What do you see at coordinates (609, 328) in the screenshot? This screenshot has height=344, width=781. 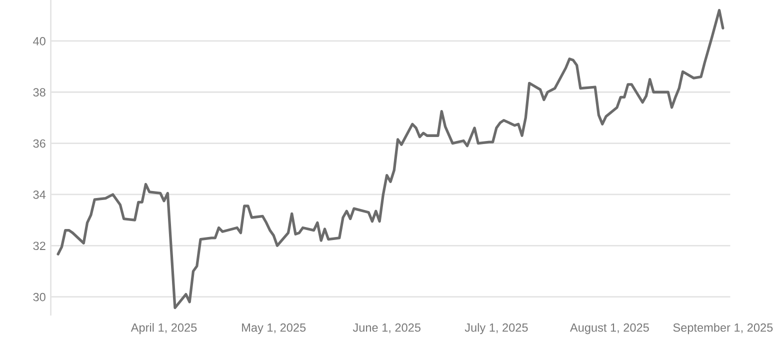 I see `x-tick-label: August 1, 2025` at bounding box center [609, 328].